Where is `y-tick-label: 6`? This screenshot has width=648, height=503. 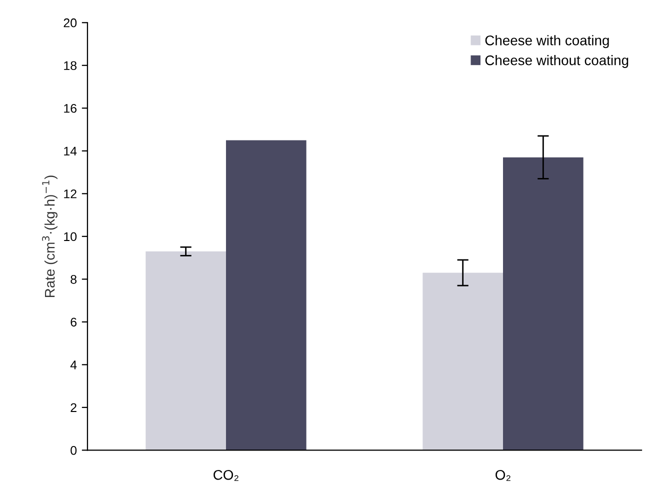 y-tick-label: 6 is located at coordinates (73, 322).